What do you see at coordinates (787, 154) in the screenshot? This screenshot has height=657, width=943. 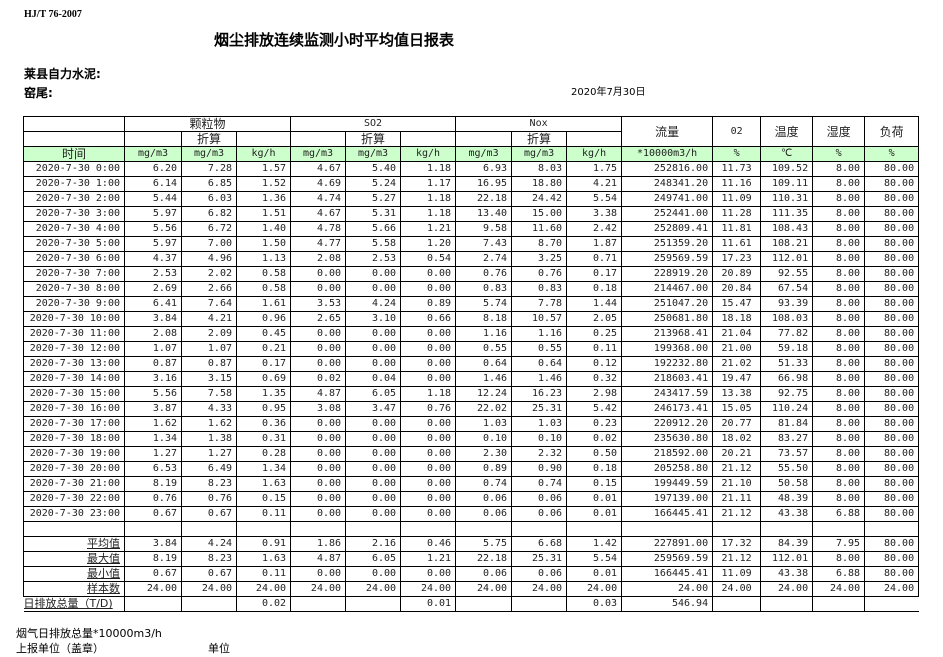 I see `unit-cell: ℃` at bounding box center [787, 154].